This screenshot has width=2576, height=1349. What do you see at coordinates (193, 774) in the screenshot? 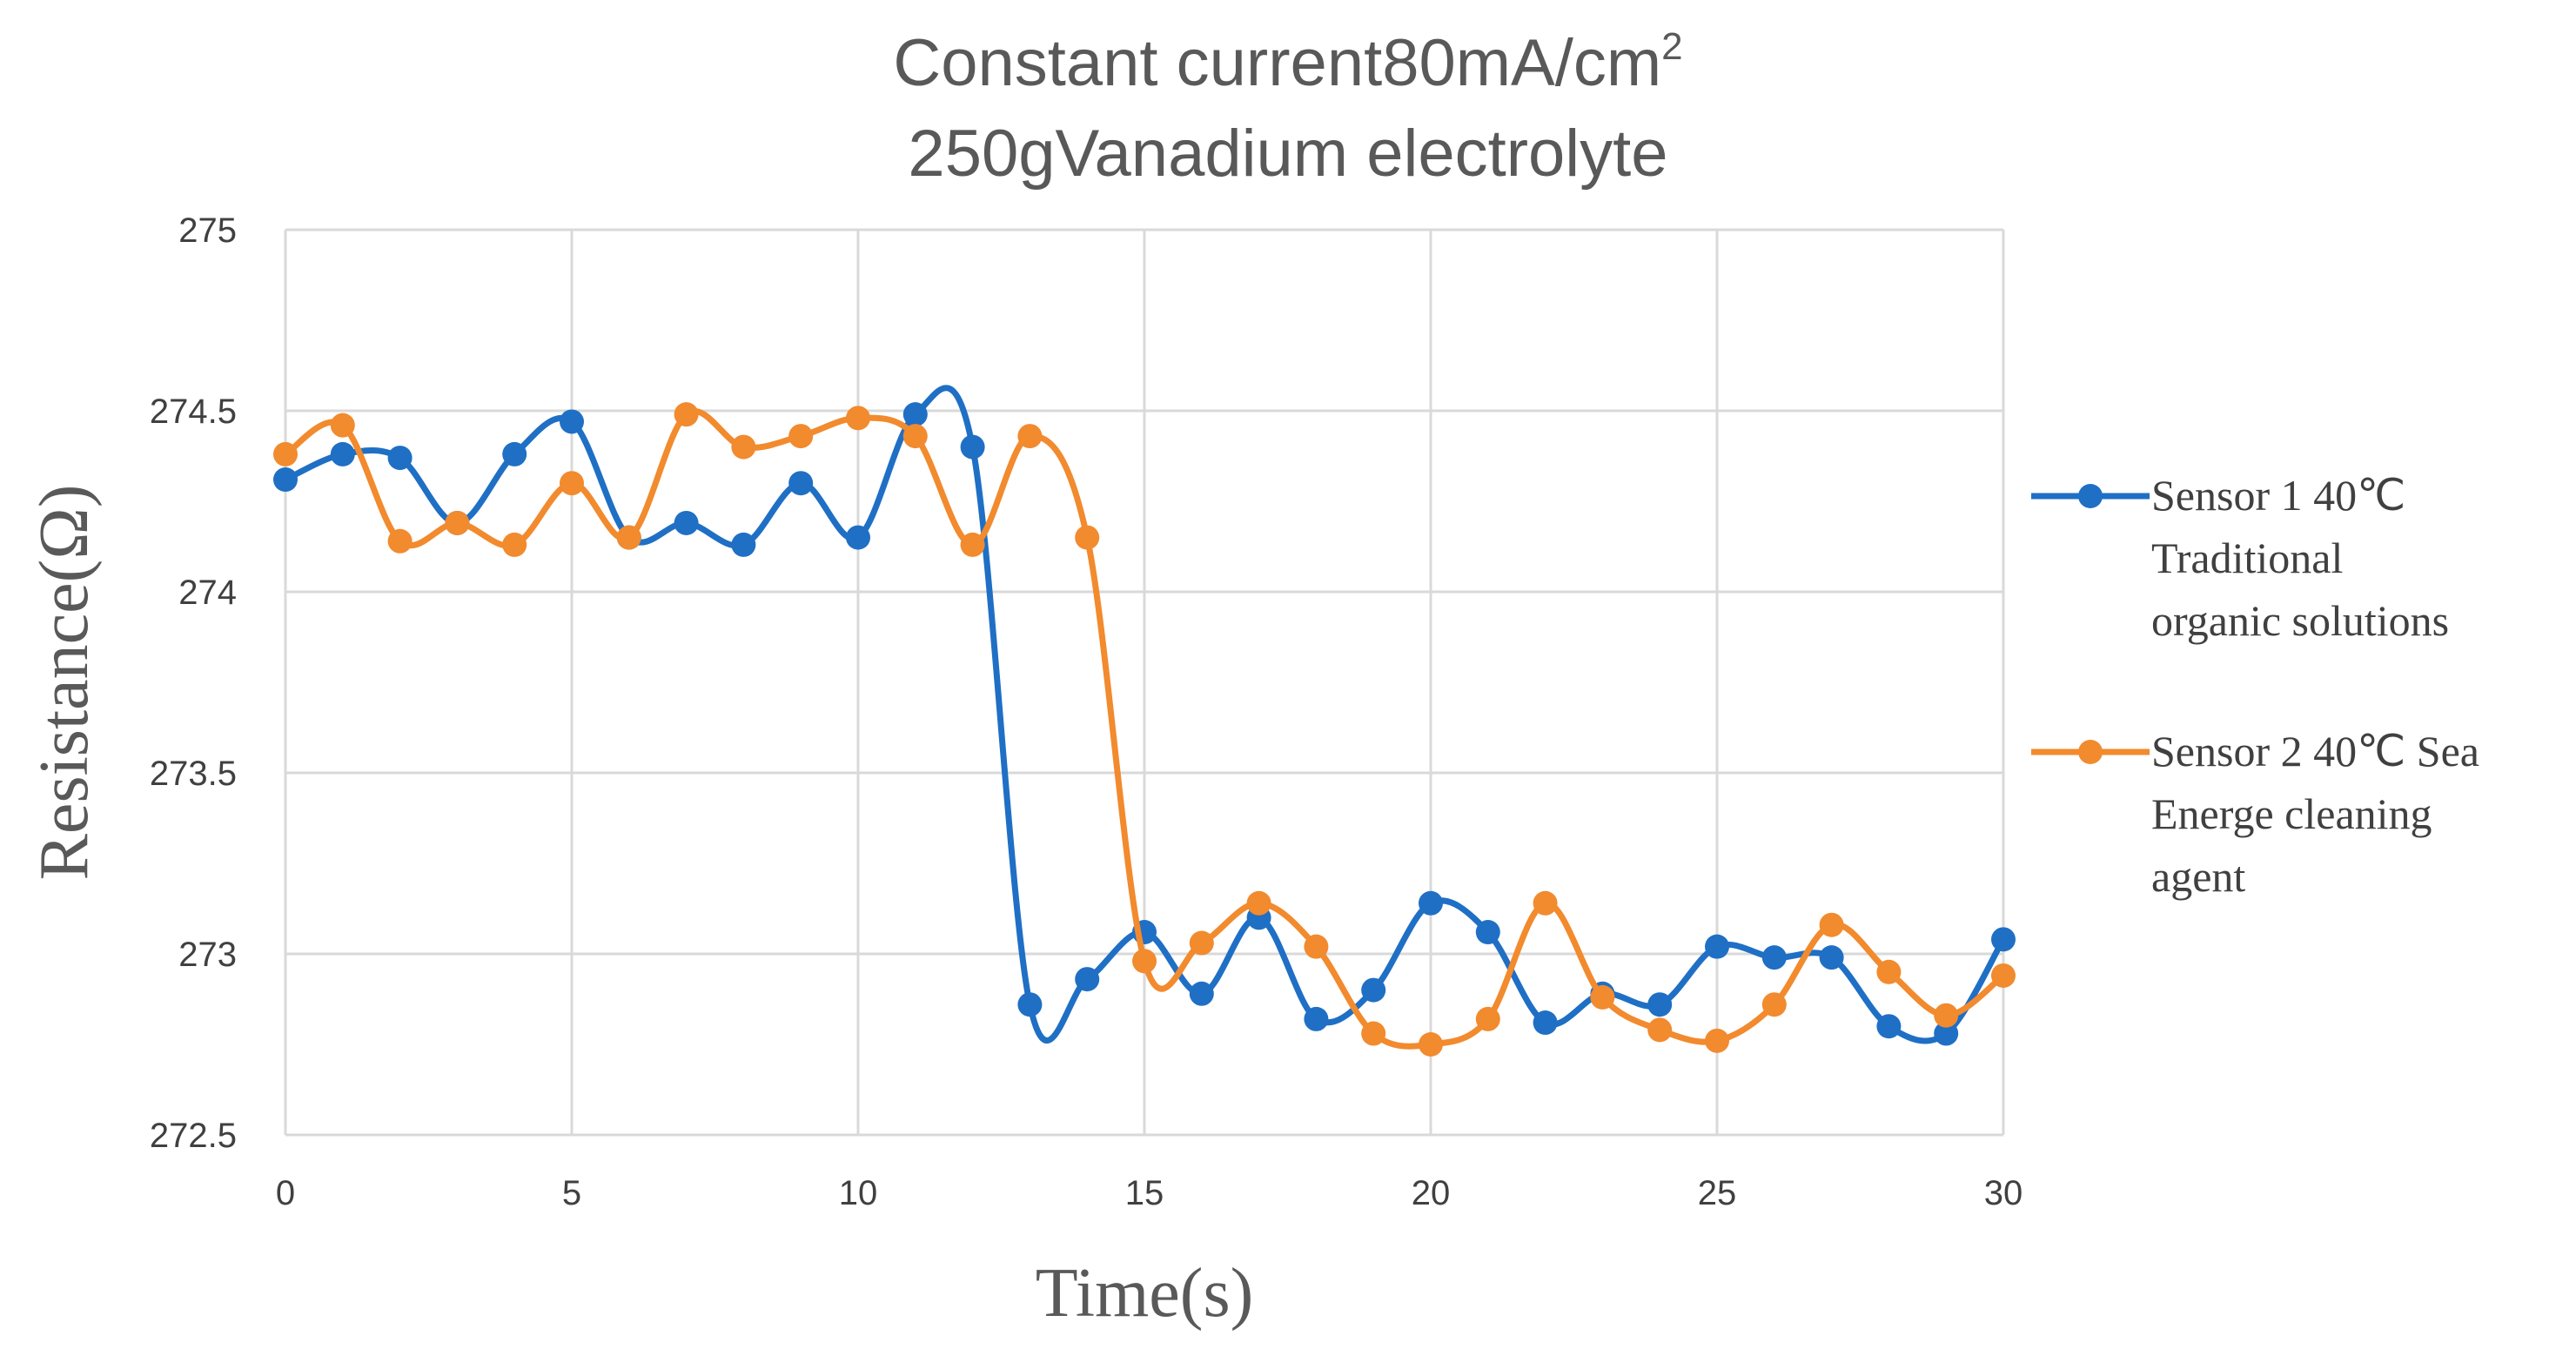
I see `y-tick-label: 273.5` at bounding box center [193, 774].